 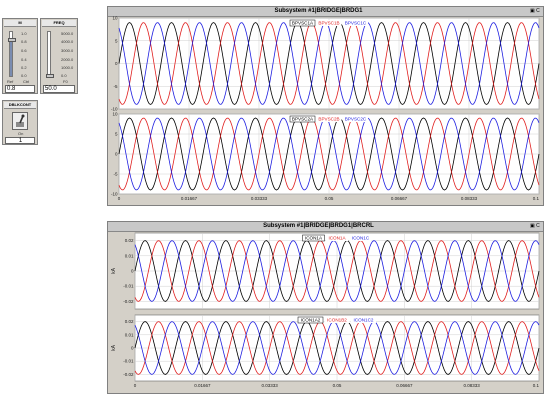 I want to click on legend-entry: ICON1B2, so click(x=337, y=320).